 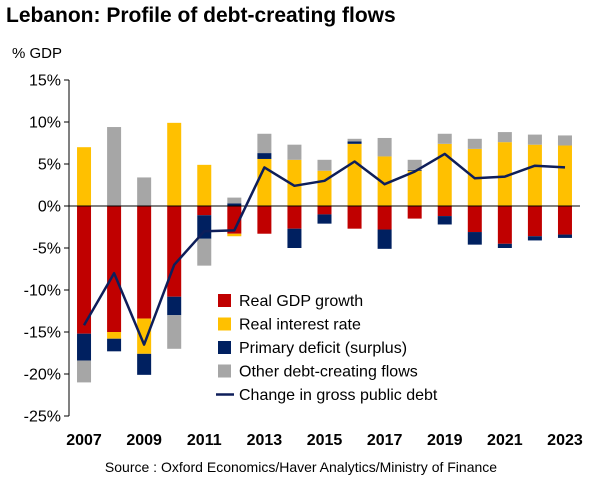 What do you see at coordinates (42, 291) in the screenshot?
I see `y-tick-label: -10%` at bounding box center [42, 291].